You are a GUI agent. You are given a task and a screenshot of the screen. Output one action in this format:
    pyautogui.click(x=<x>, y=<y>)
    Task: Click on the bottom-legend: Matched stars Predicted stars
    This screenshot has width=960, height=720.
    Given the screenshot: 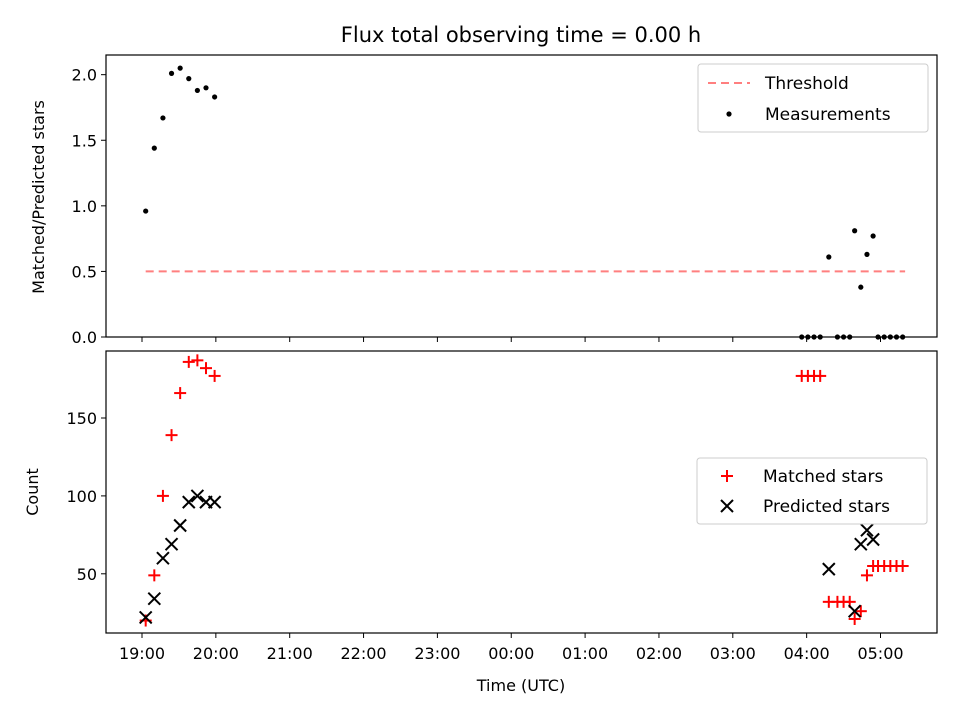 What is the action you would take?
    pyautogui.click(x=812, y=491)
    